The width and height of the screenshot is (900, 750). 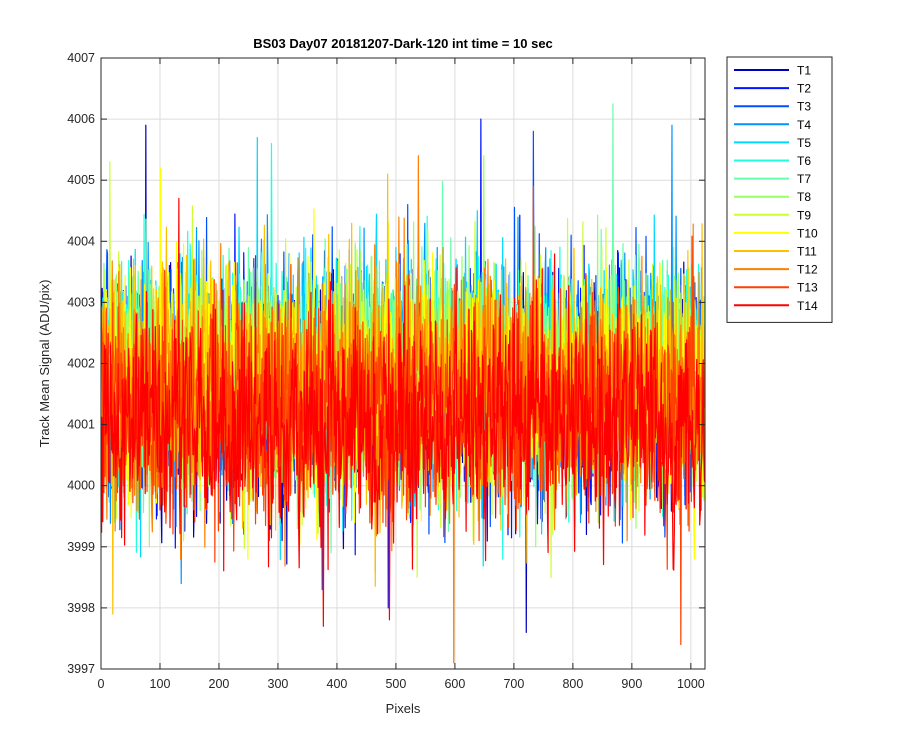 What do you see at coordinates (454, 684) in the screenshot?
I see `x-tick-label: 600` at bounding box center [454, 684].